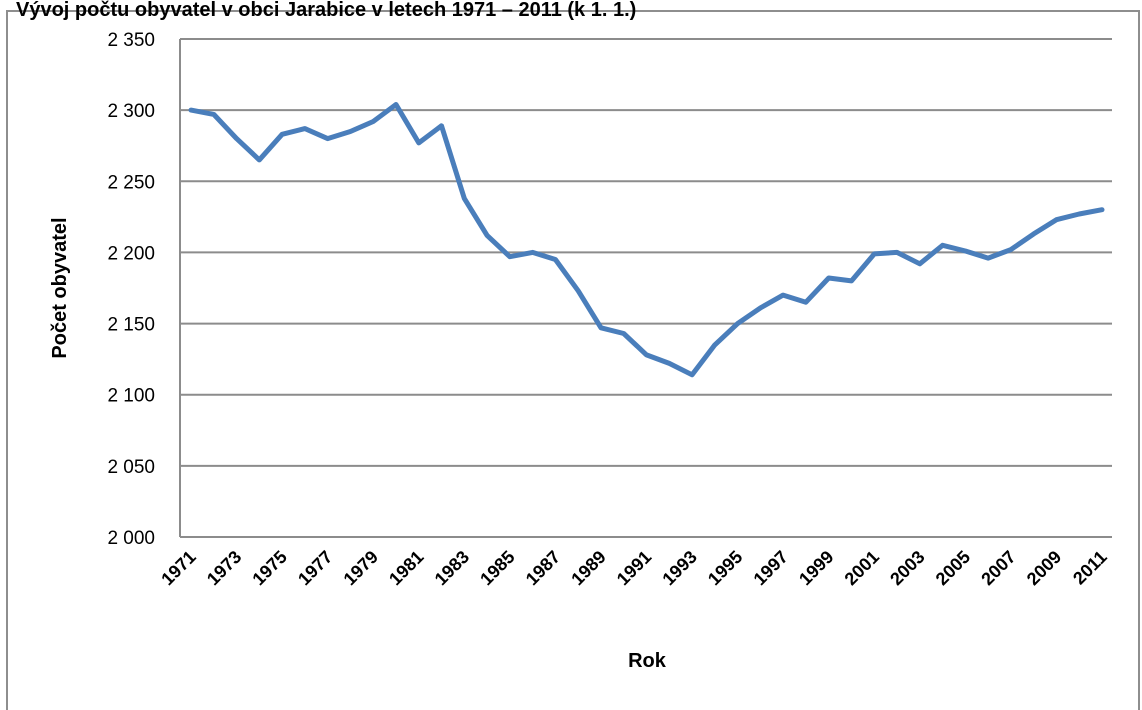 This screenshot has width=1142, height=710. What do you see at coordinates (543, 568) in the screenshot?
I see `x-tick-label: 1987` at bounding box center [543, 568].